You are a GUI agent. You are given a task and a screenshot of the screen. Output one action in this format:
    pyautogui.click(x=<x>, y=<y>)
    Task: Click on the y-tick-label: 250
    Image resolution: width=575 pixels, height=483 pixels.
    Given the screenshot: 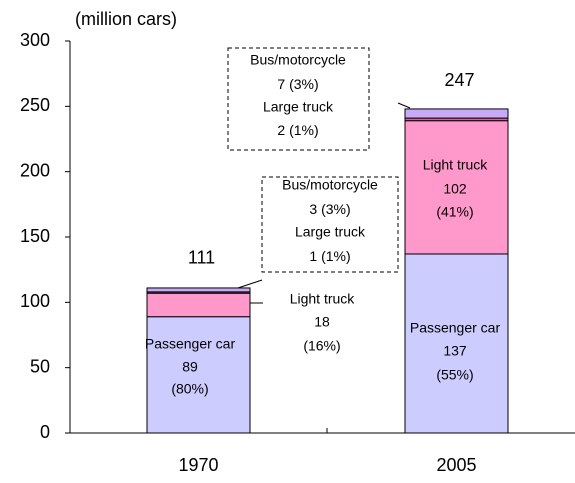 What is the action you would take?
    pyautogui.click(x=35, y=105)
    